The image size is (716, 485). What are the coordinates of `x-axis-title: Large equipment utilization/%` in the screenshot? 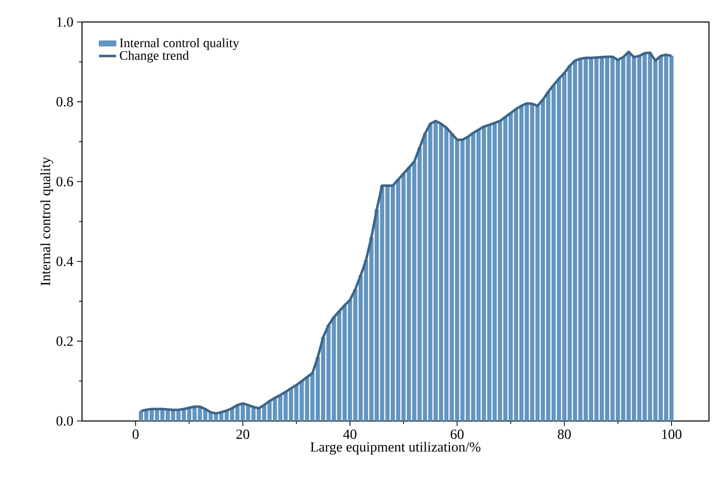 It's located at (395, 448).